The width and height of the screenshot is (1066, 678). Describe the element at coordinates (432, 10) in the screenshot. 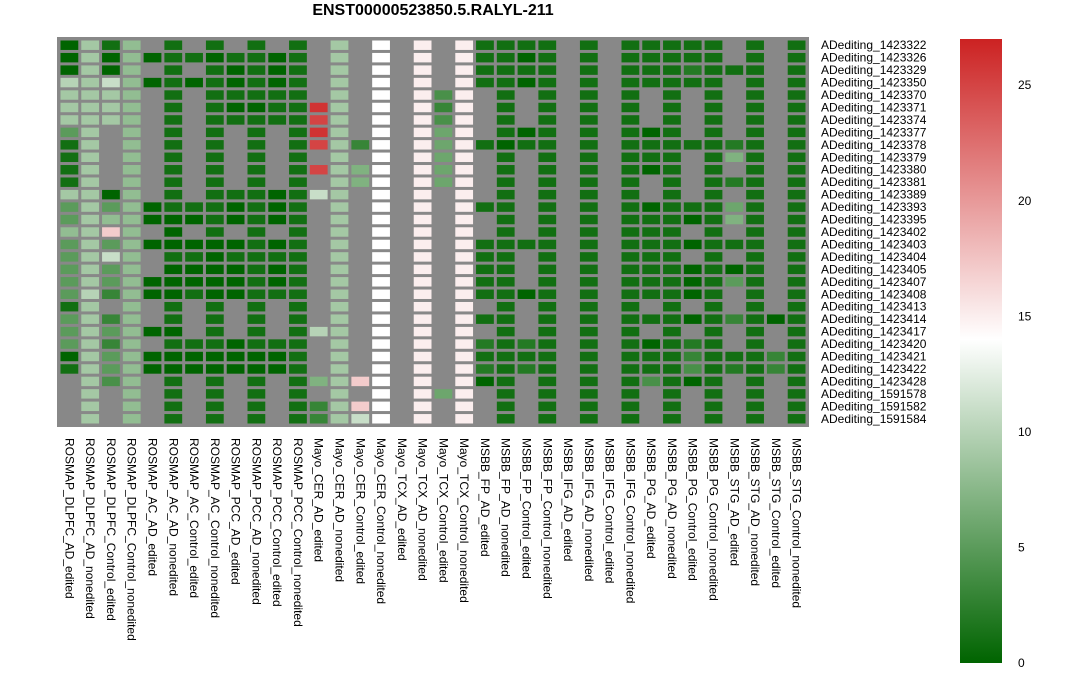

I see `chart-title: ENST00000523850.5.RALYL-211` at that location.